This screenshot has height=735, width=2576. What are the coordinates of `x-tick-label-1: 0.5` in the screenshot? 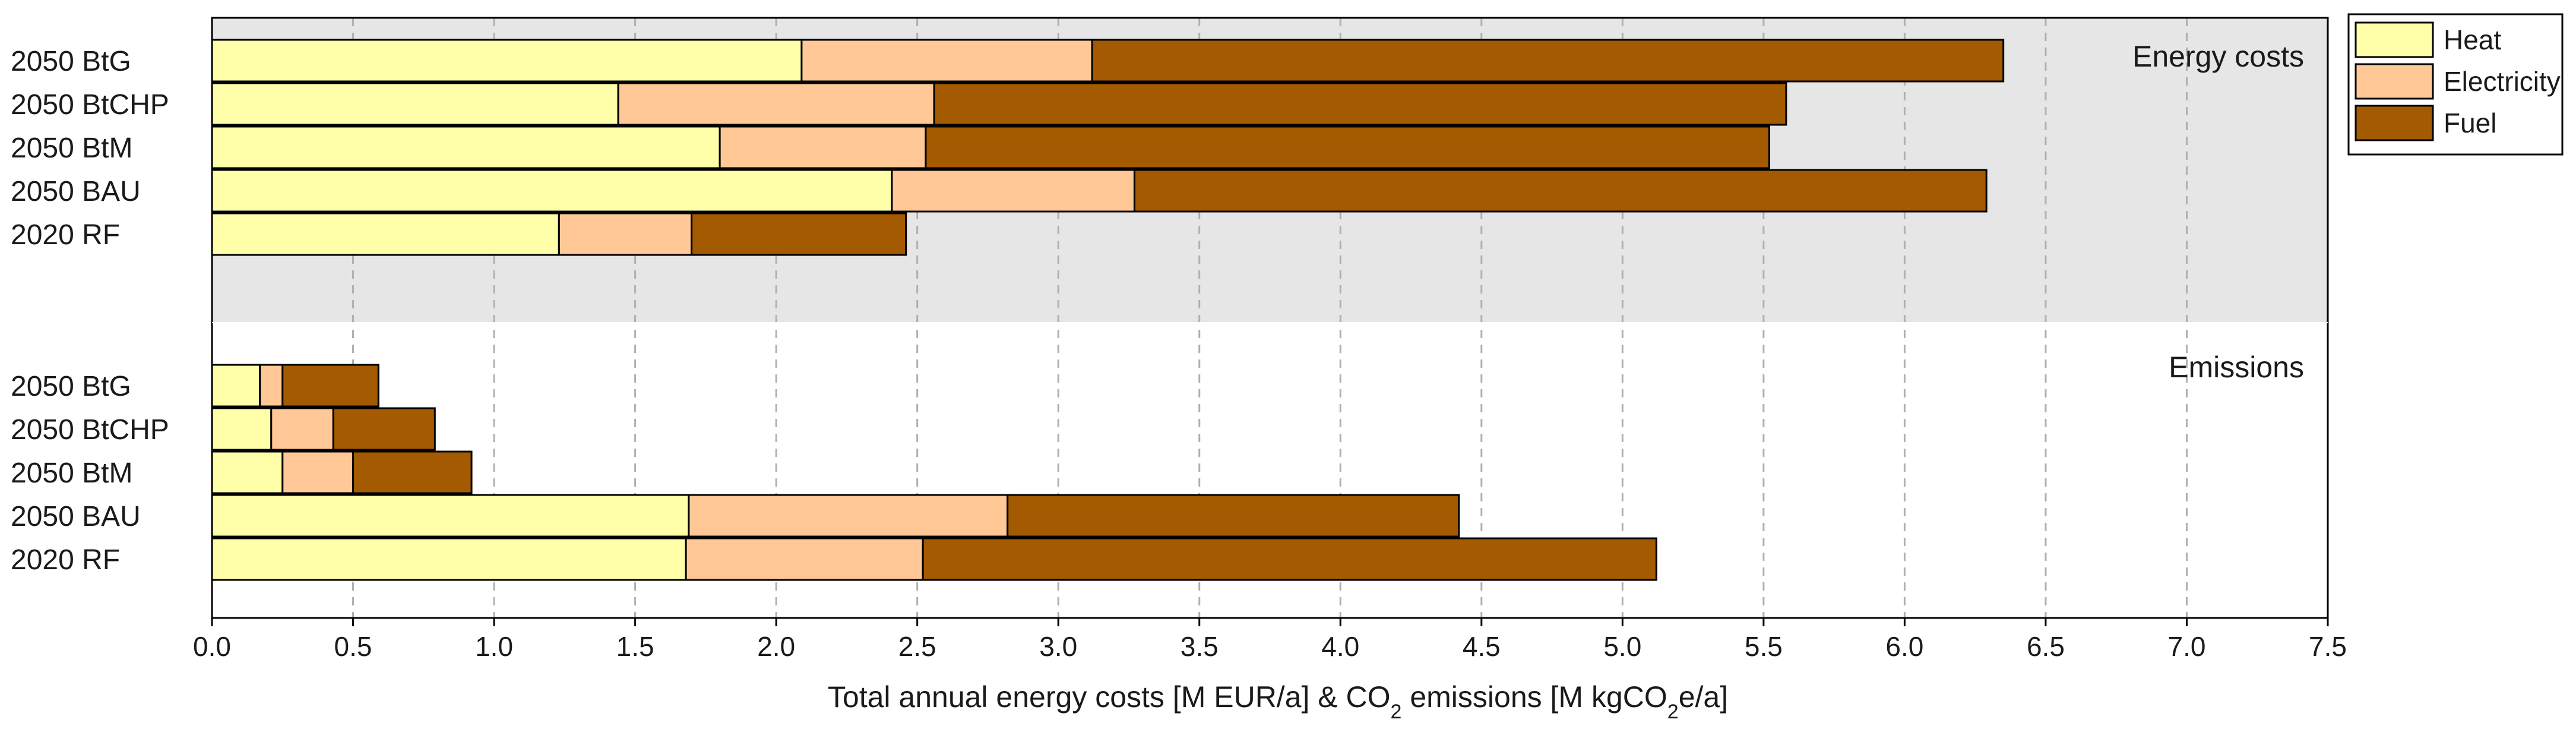 It's located at (353, 646).